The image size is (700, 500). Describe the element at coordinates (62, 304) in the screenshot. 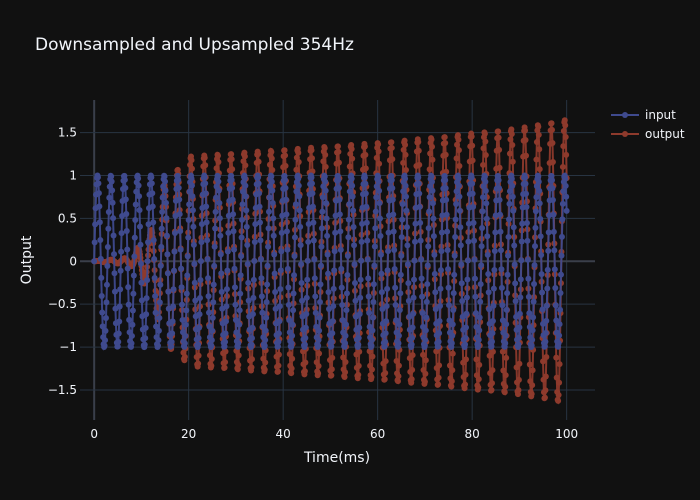

I see `y-tick-label: −0.5` at that location.